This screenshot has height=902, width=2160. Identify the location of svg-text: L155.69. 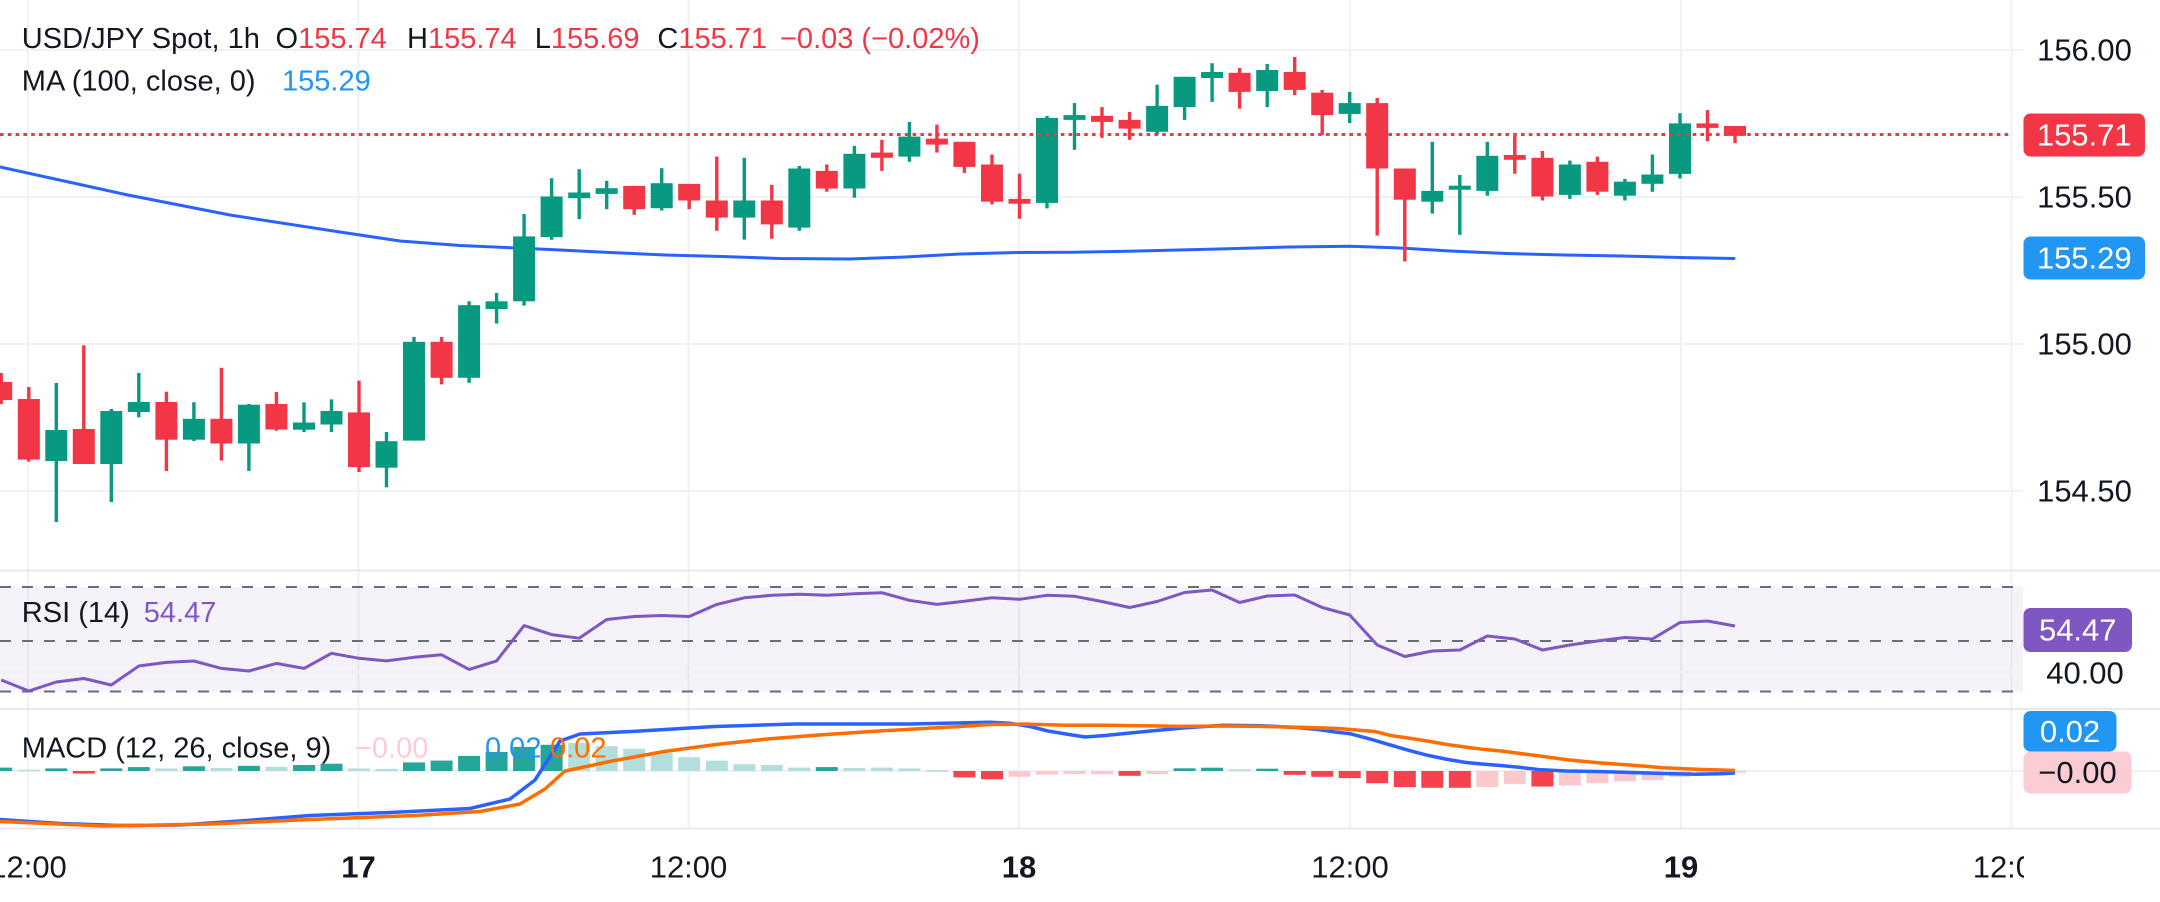
(587, 39).